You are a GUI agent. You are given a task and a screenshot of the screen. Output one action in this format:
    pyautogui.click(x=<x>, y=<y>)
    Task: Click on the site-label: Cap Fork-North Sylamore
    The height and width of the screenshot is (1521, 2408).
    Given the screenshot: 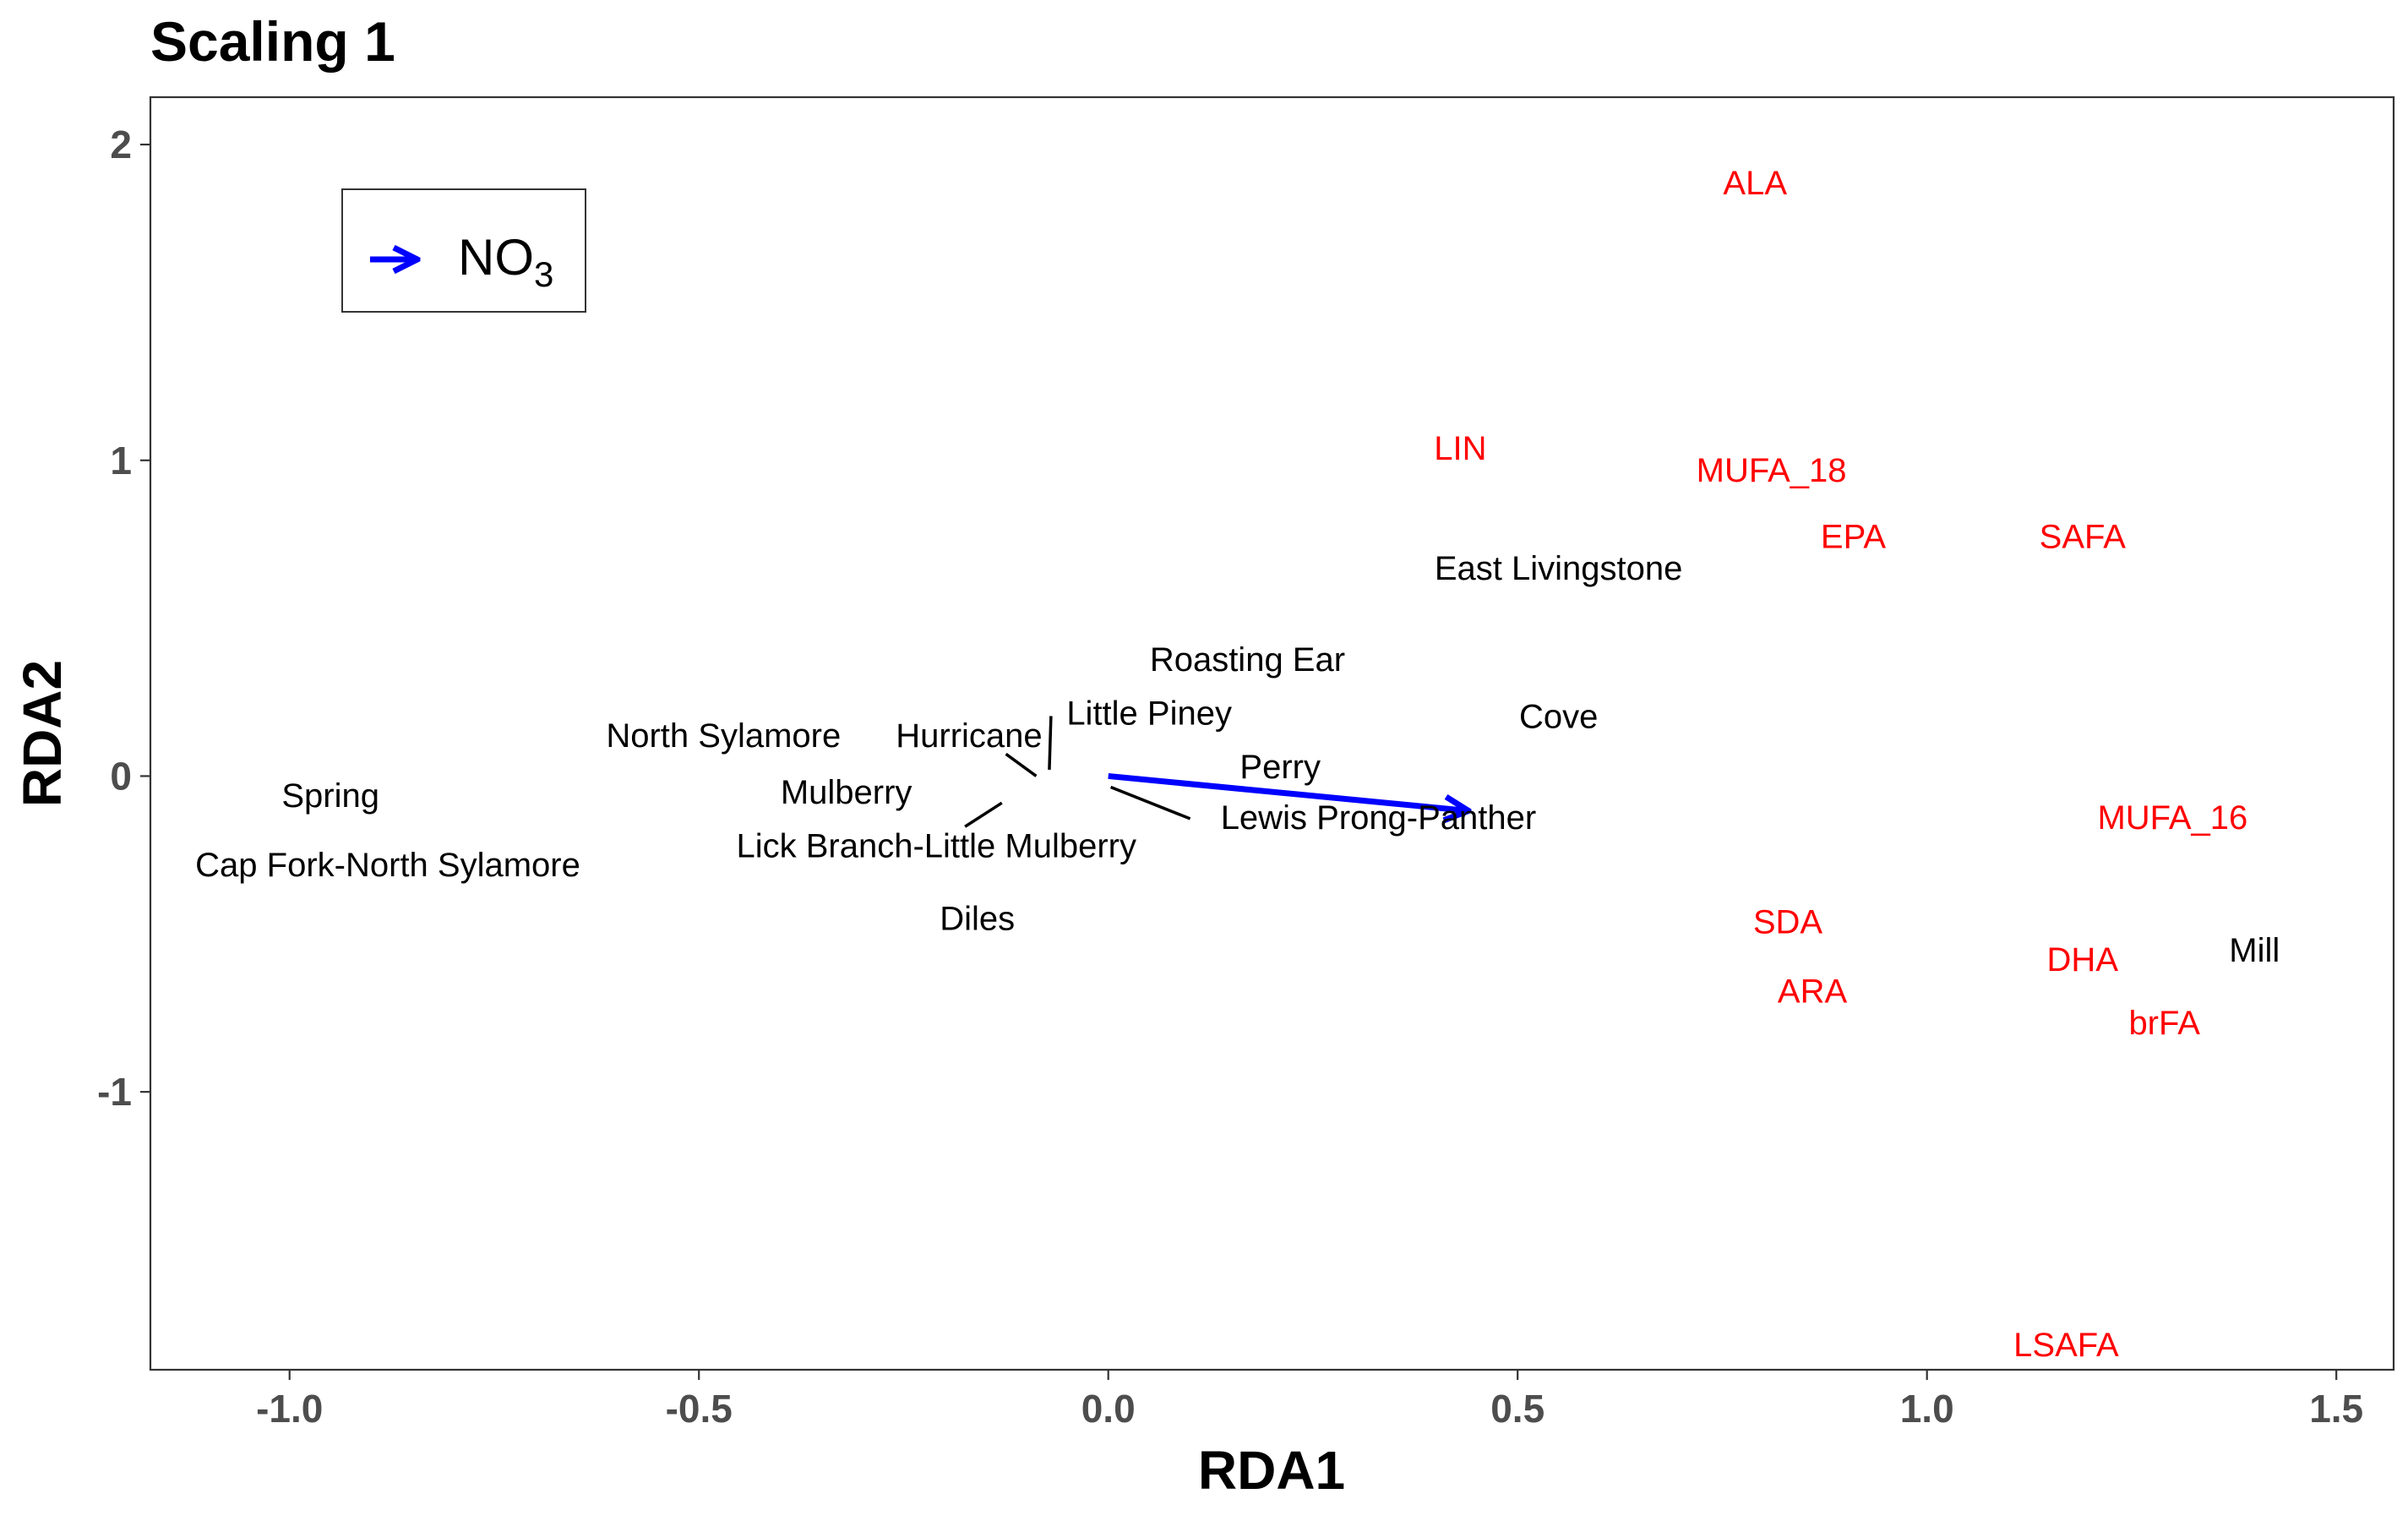 What is the action you would take?
    pyautogui.click(x=387, y=865)
    